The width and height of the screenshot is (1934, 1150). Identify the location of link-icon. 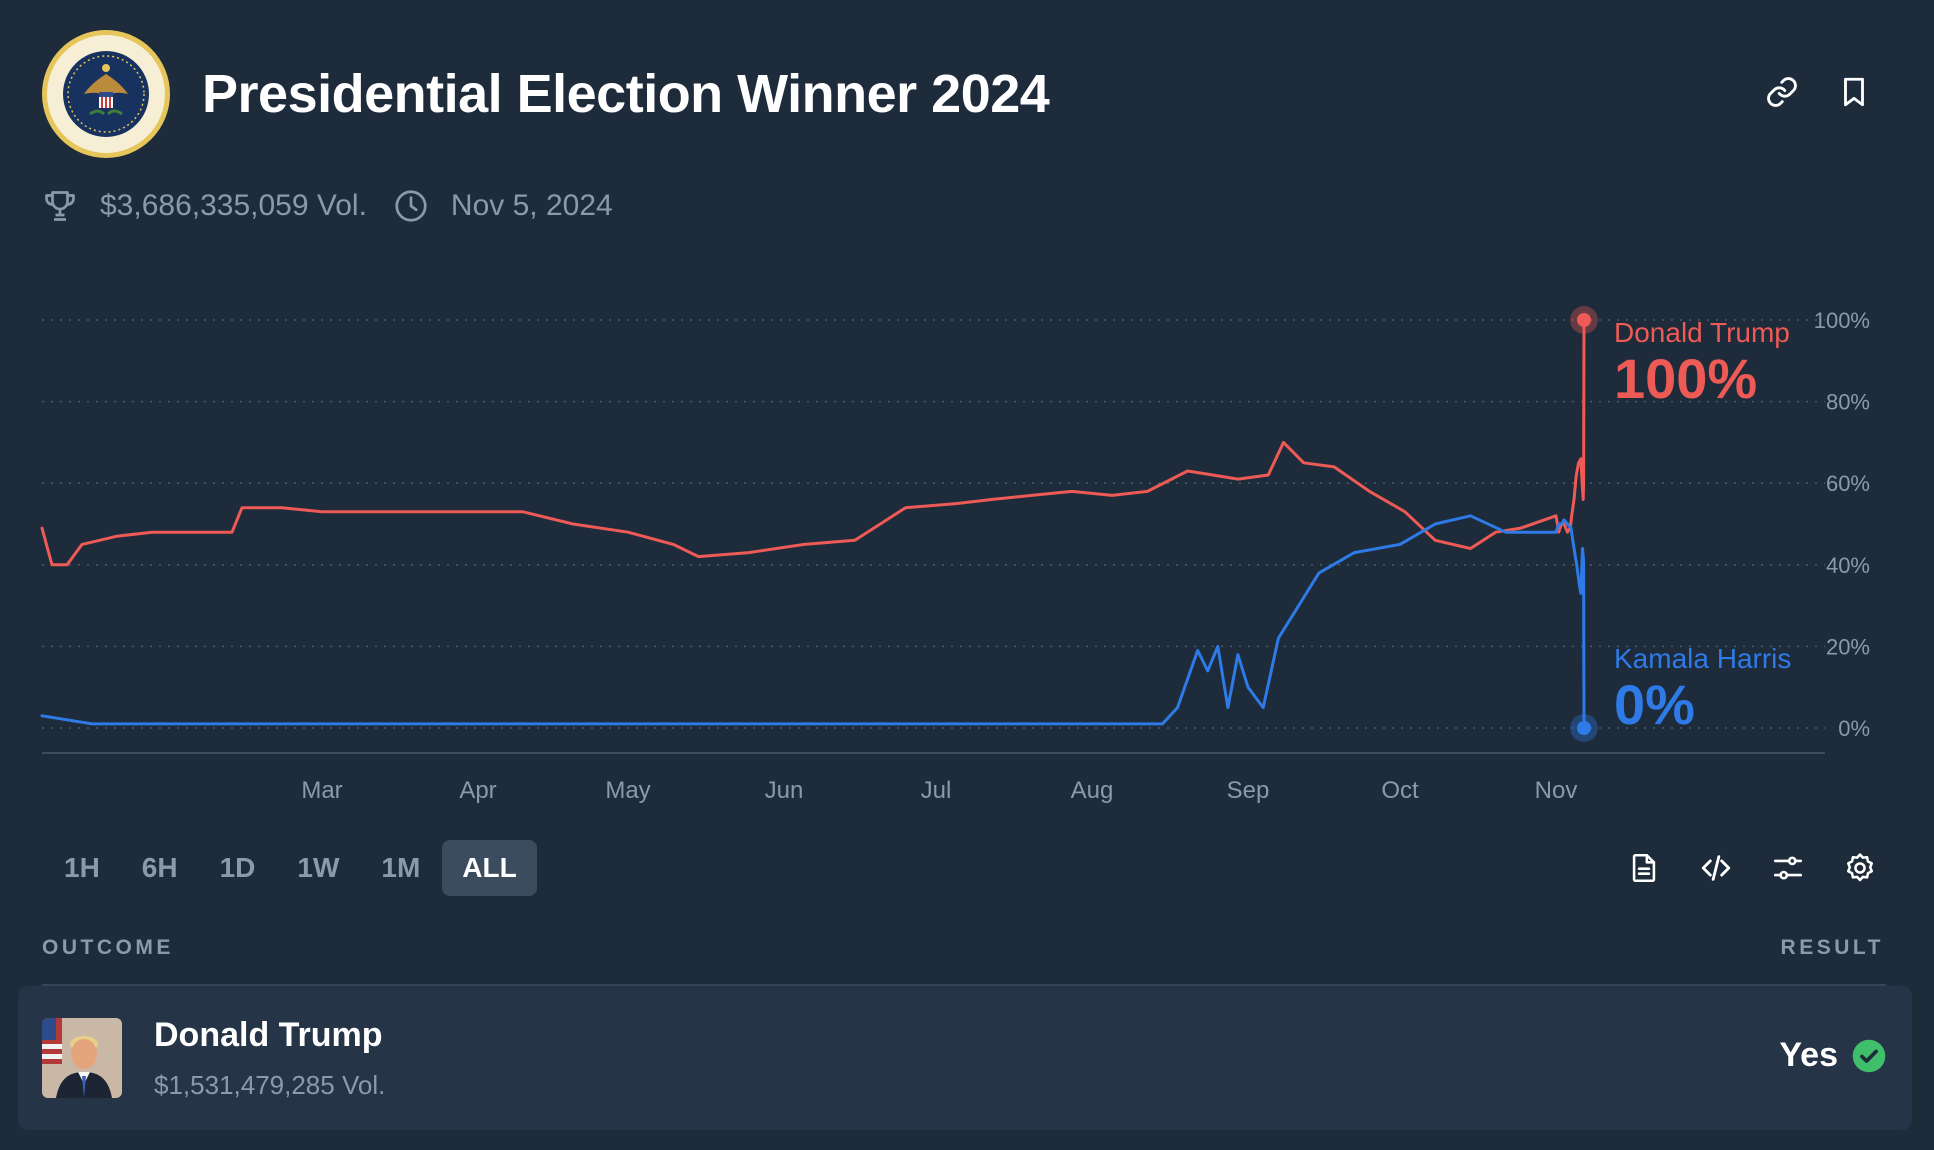
(1782, 92).